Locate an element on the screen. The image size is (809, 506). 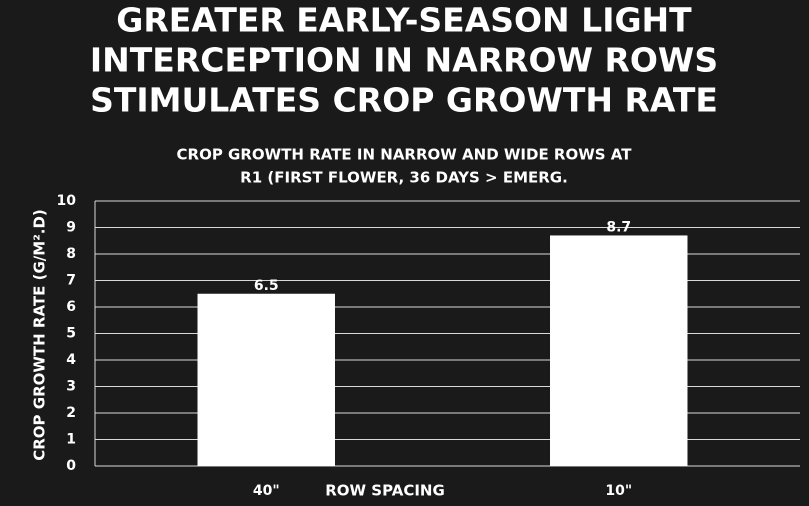
value-label: 6.5 is located at coordinates (266, 286).